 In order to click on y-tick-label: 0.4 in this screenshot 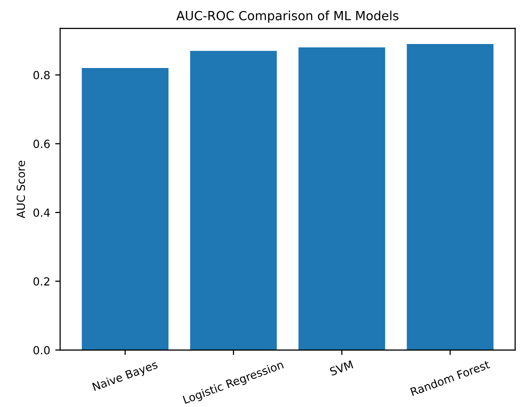, I will do `click(41, 212)`.